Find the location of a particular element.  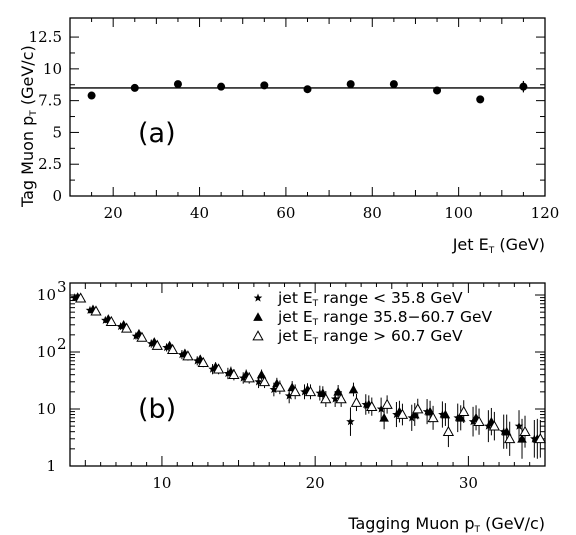

panel-a-x-axis-label: Jet ET (GeV) is located at coordinates (498, 245).